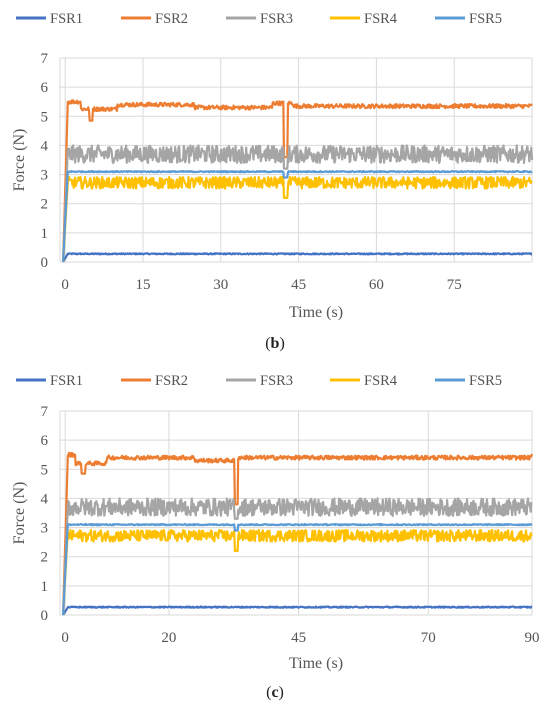  What do you see at coordinates (142, 285) in the screenshot?
I see `x-tick-label: 15` at bounding box center [142, 285].